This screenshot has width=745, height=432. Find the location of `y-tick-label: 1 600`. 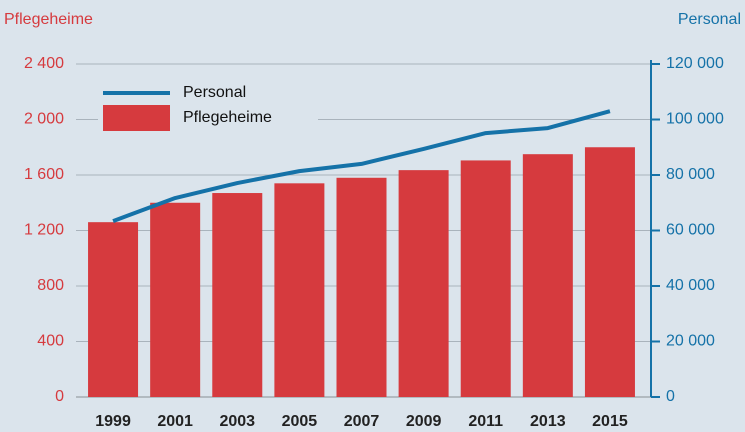

y-tick-label: 1 600 is located at coordinates (44, 174).